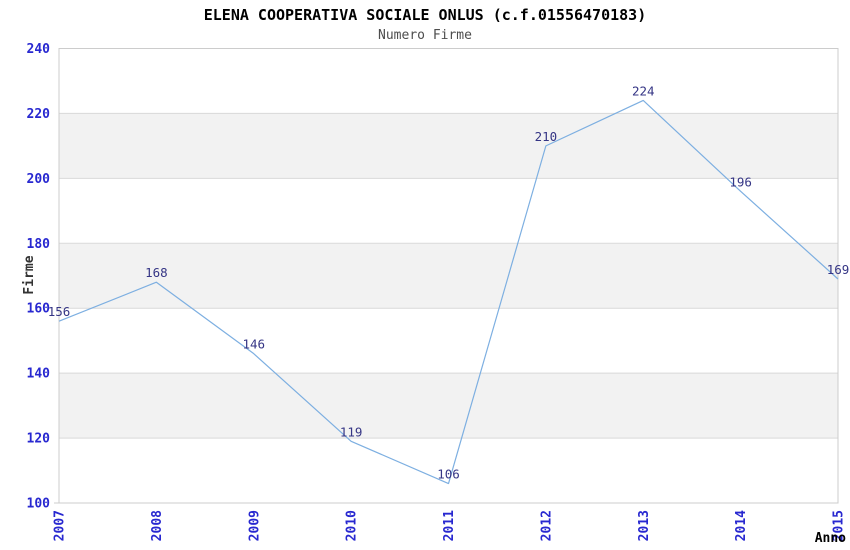  I want to click on data-point-label: 210, so click(546, 136).